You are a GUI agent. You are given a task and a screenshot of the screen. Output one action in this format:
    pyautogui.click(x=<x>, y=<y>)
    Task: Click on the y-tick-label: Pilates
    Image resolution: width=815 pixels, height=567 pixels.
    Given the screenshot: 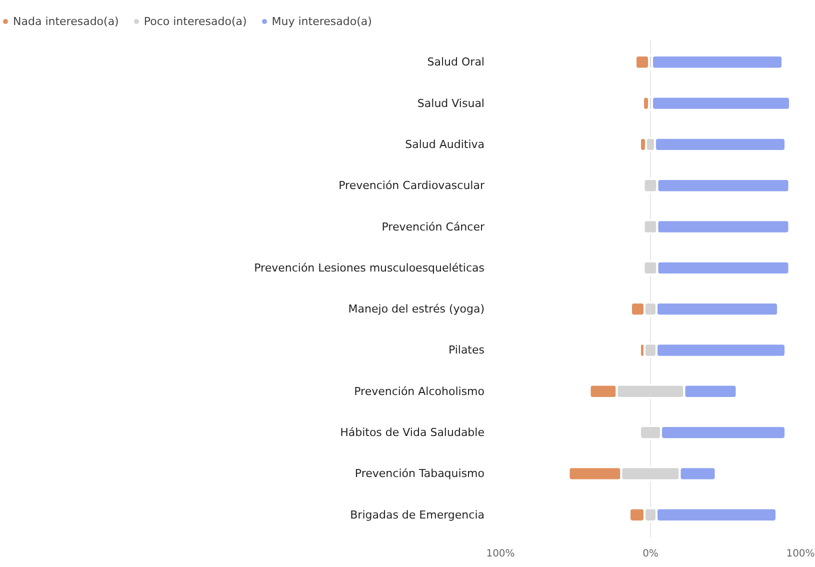 What is the action you would take?
    pyautogui.click(x=466, y=350)
    